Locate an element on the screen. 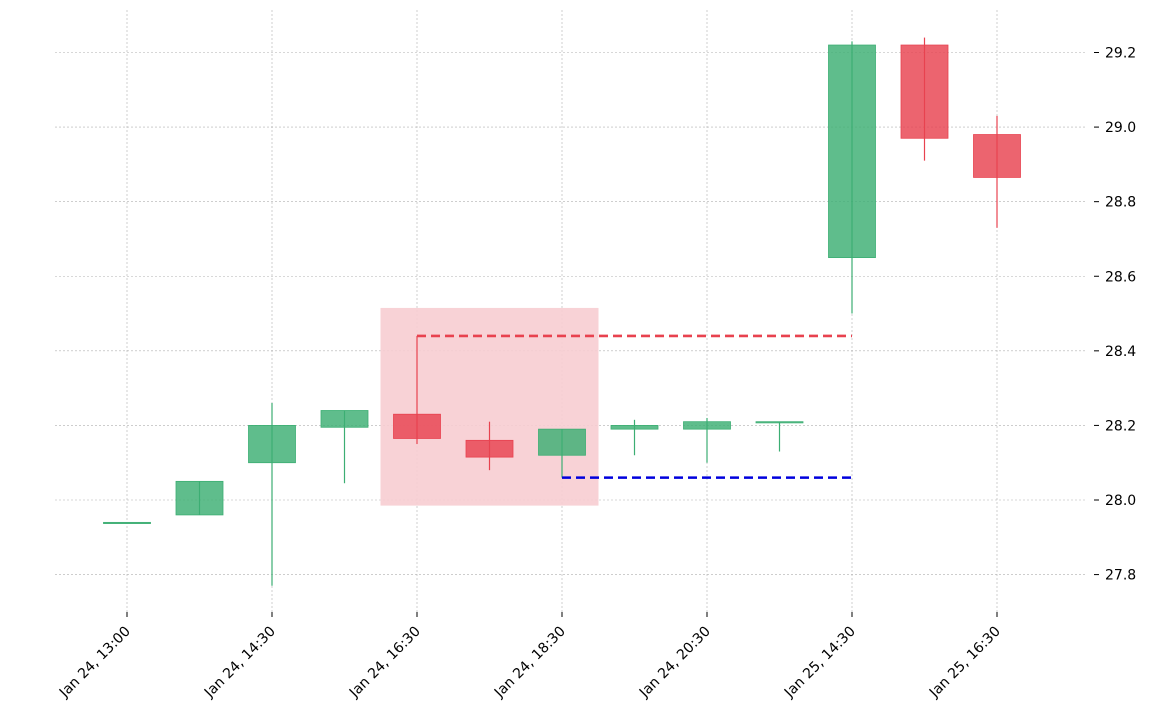  y-axis: 27.8 28.0 28.2 28.4 28.6 28.8 29.0 29.2 is located at coordinates (1115, 315).